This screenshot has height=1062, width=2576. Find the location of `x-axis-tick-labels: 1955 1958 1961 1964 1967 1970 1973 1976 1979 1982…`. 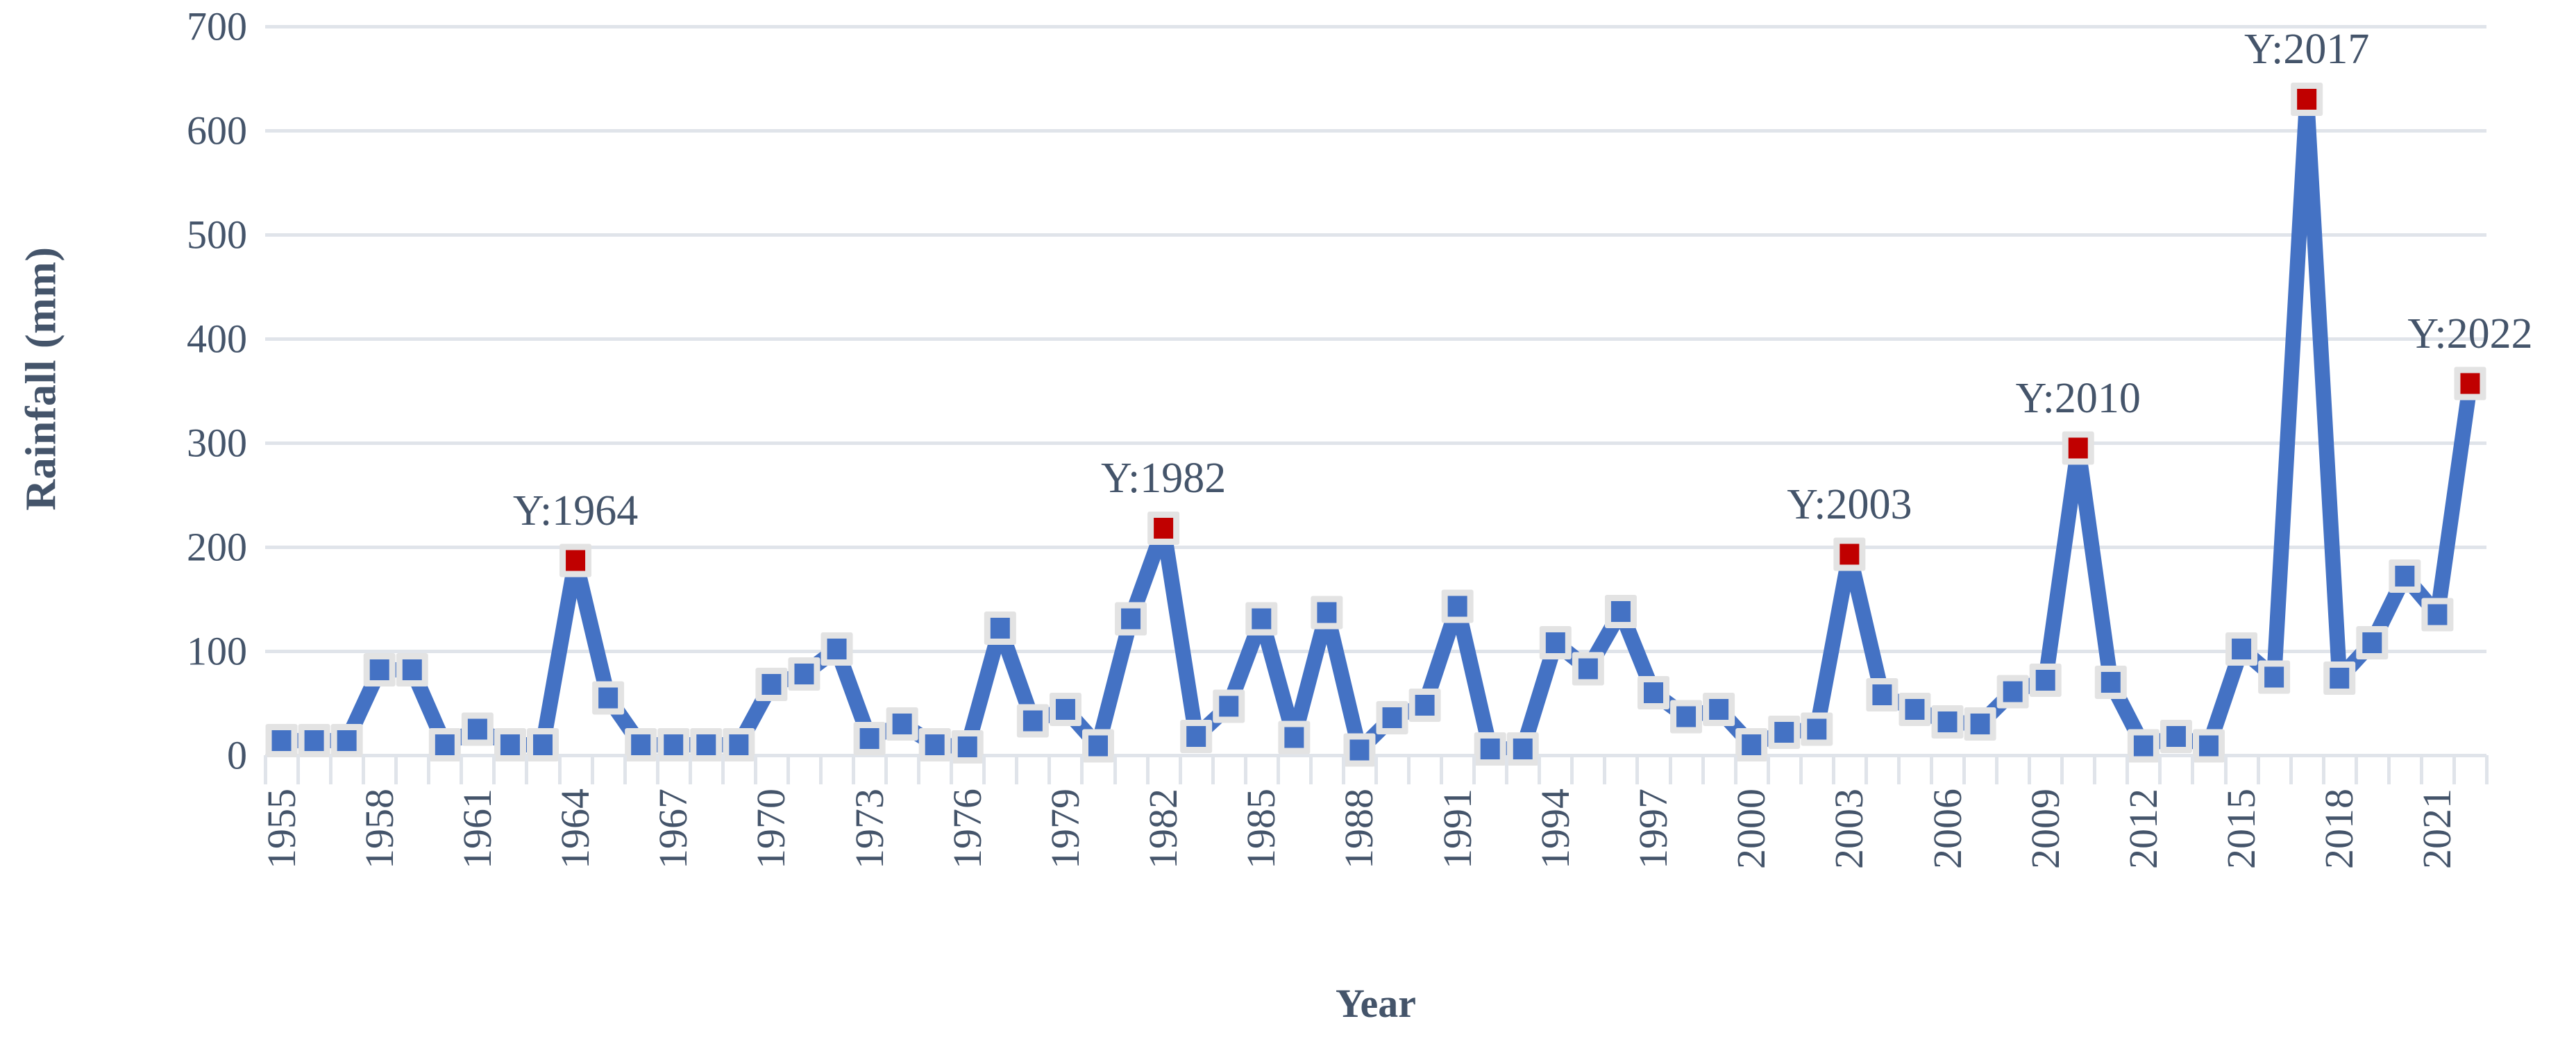

x-axis-tick-labels: 1955 1958 1961 1964 1967 1970 1973 1976 1979 1982… is located at coordinates (1372, 872).